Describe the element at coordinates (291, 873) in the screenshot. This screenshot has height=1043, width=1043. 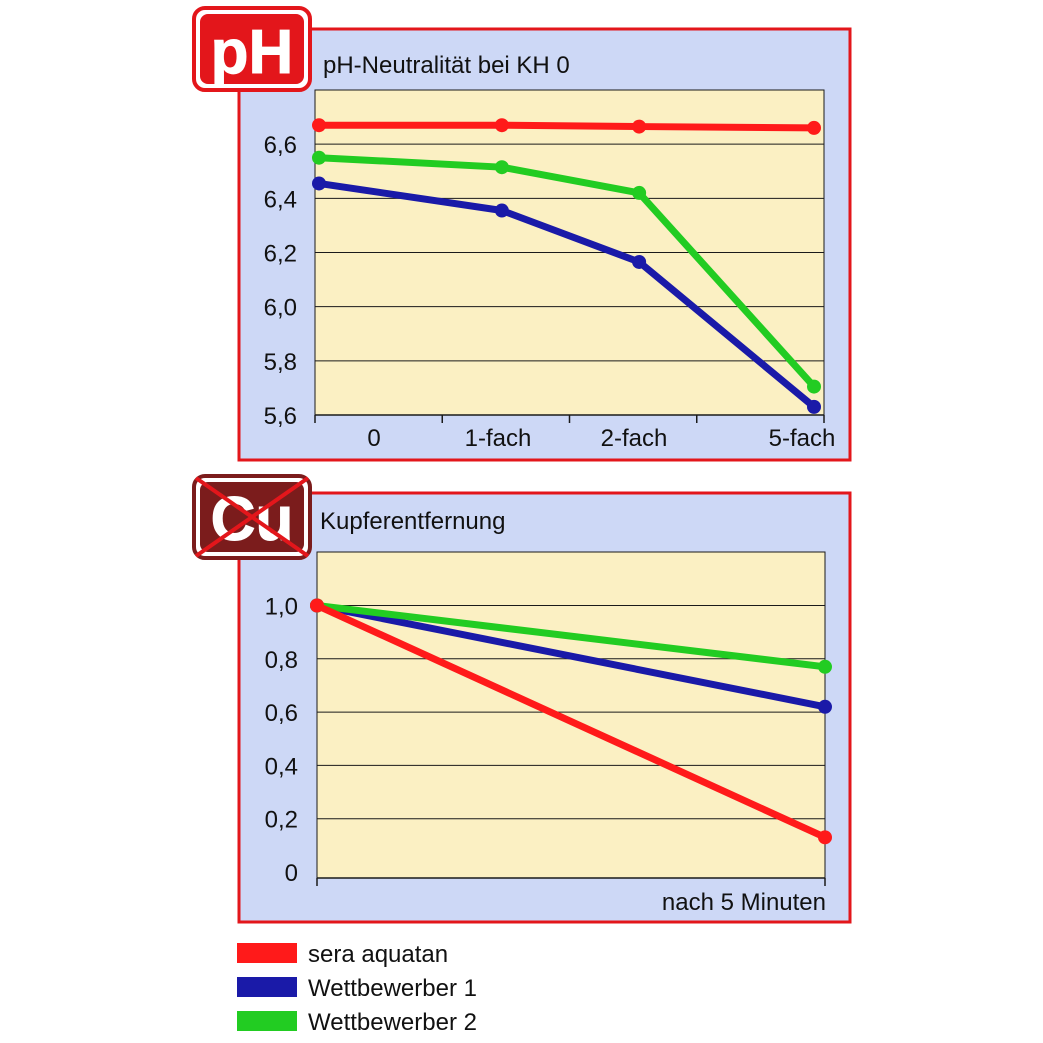
I see `cu-y-tick-label: 0` at that location.